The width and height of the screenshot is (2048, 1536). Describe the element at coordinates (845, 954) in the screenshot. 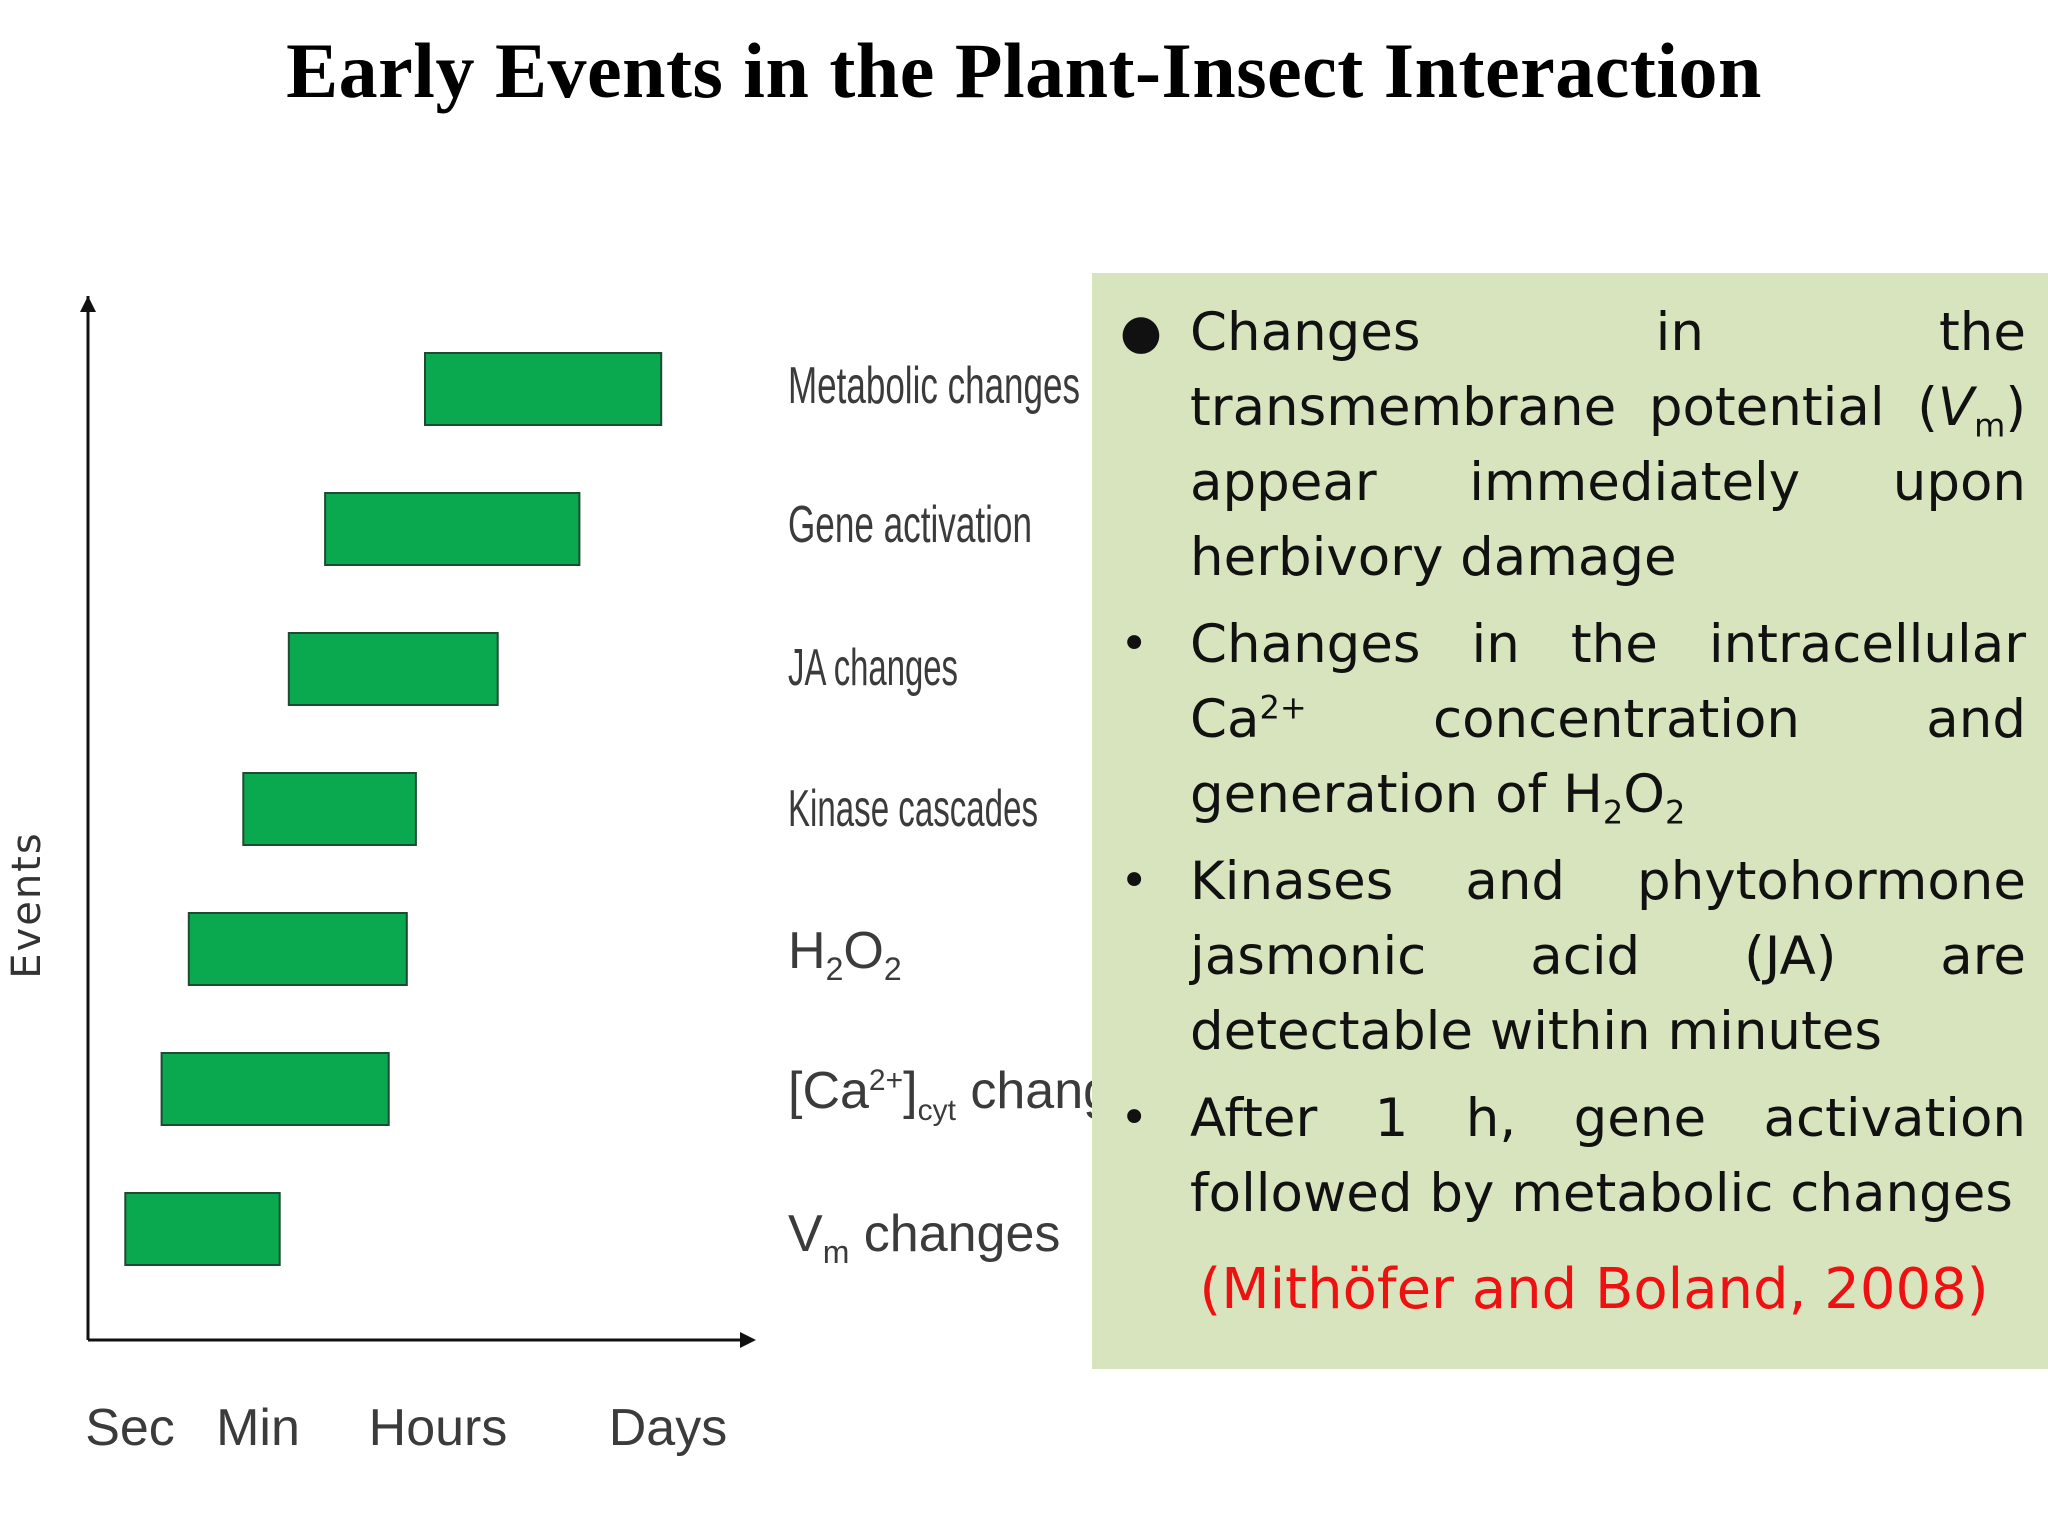

I see `event-label-h2o2: H2O2` at that location.